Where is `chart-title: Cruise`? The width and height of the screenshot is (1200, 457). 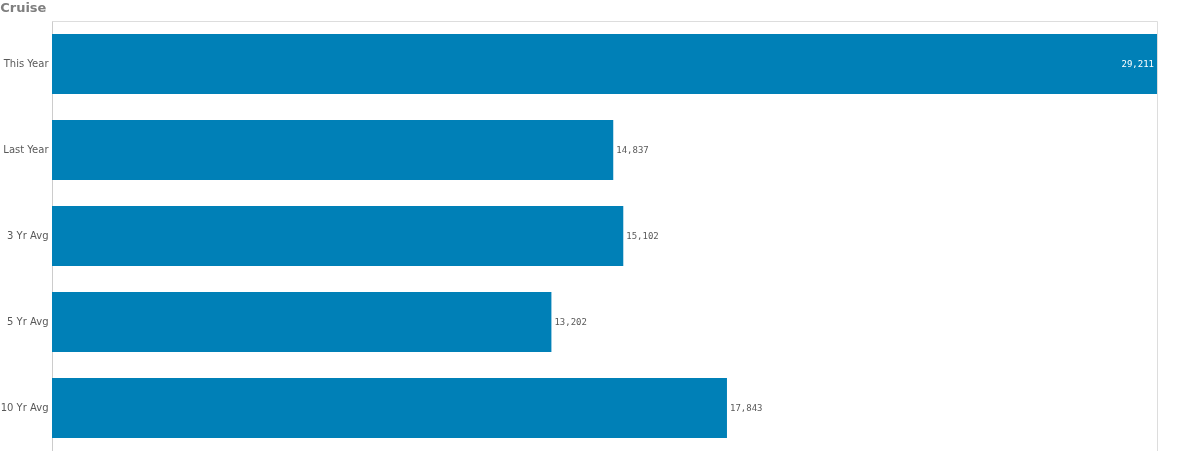 chart-title: Cruise is located at coordinates (23, 7).